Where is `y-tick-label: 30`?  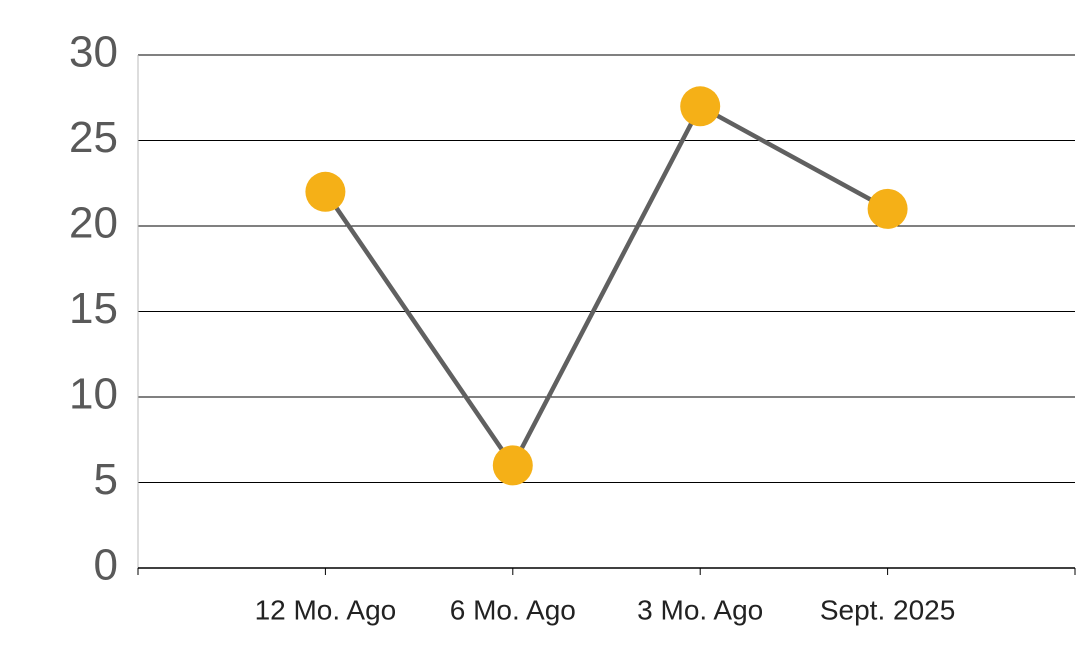
y-tick-label: 30 is located at coordinates (93, 52).